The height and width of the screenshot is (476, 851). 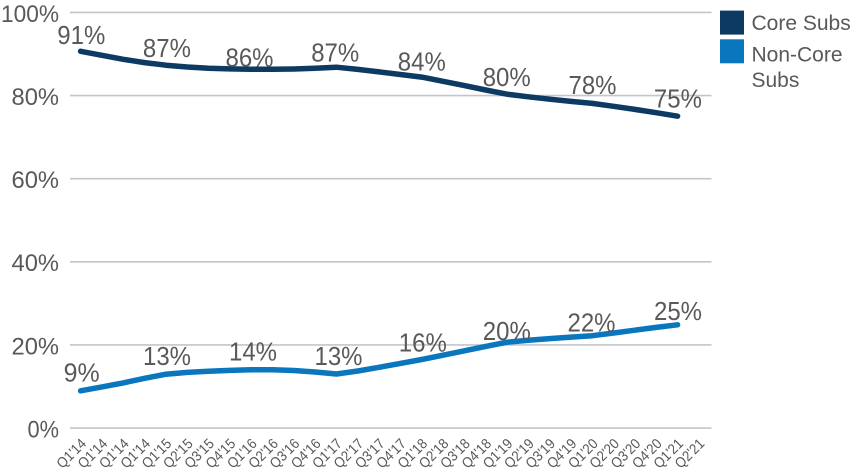 What do you see at coordinates (797, 54) in the screenshot?
I see `svg-text: Non-Core` at bounding box center [797, 54].